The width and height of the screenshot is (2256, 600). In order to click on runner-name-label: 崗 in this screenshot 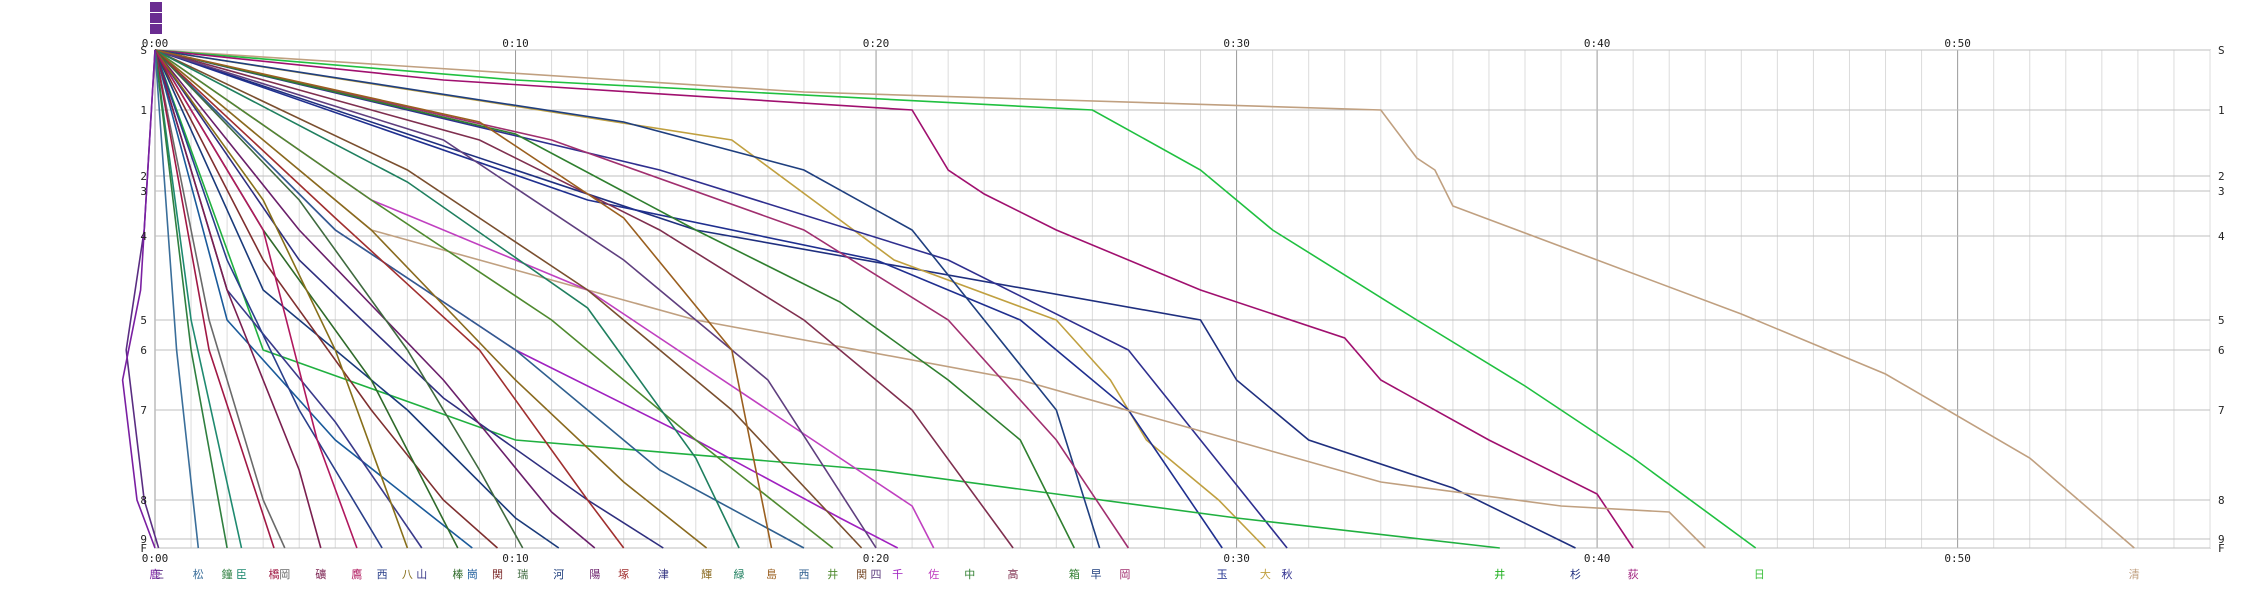, I will do `click(472, 574)`.